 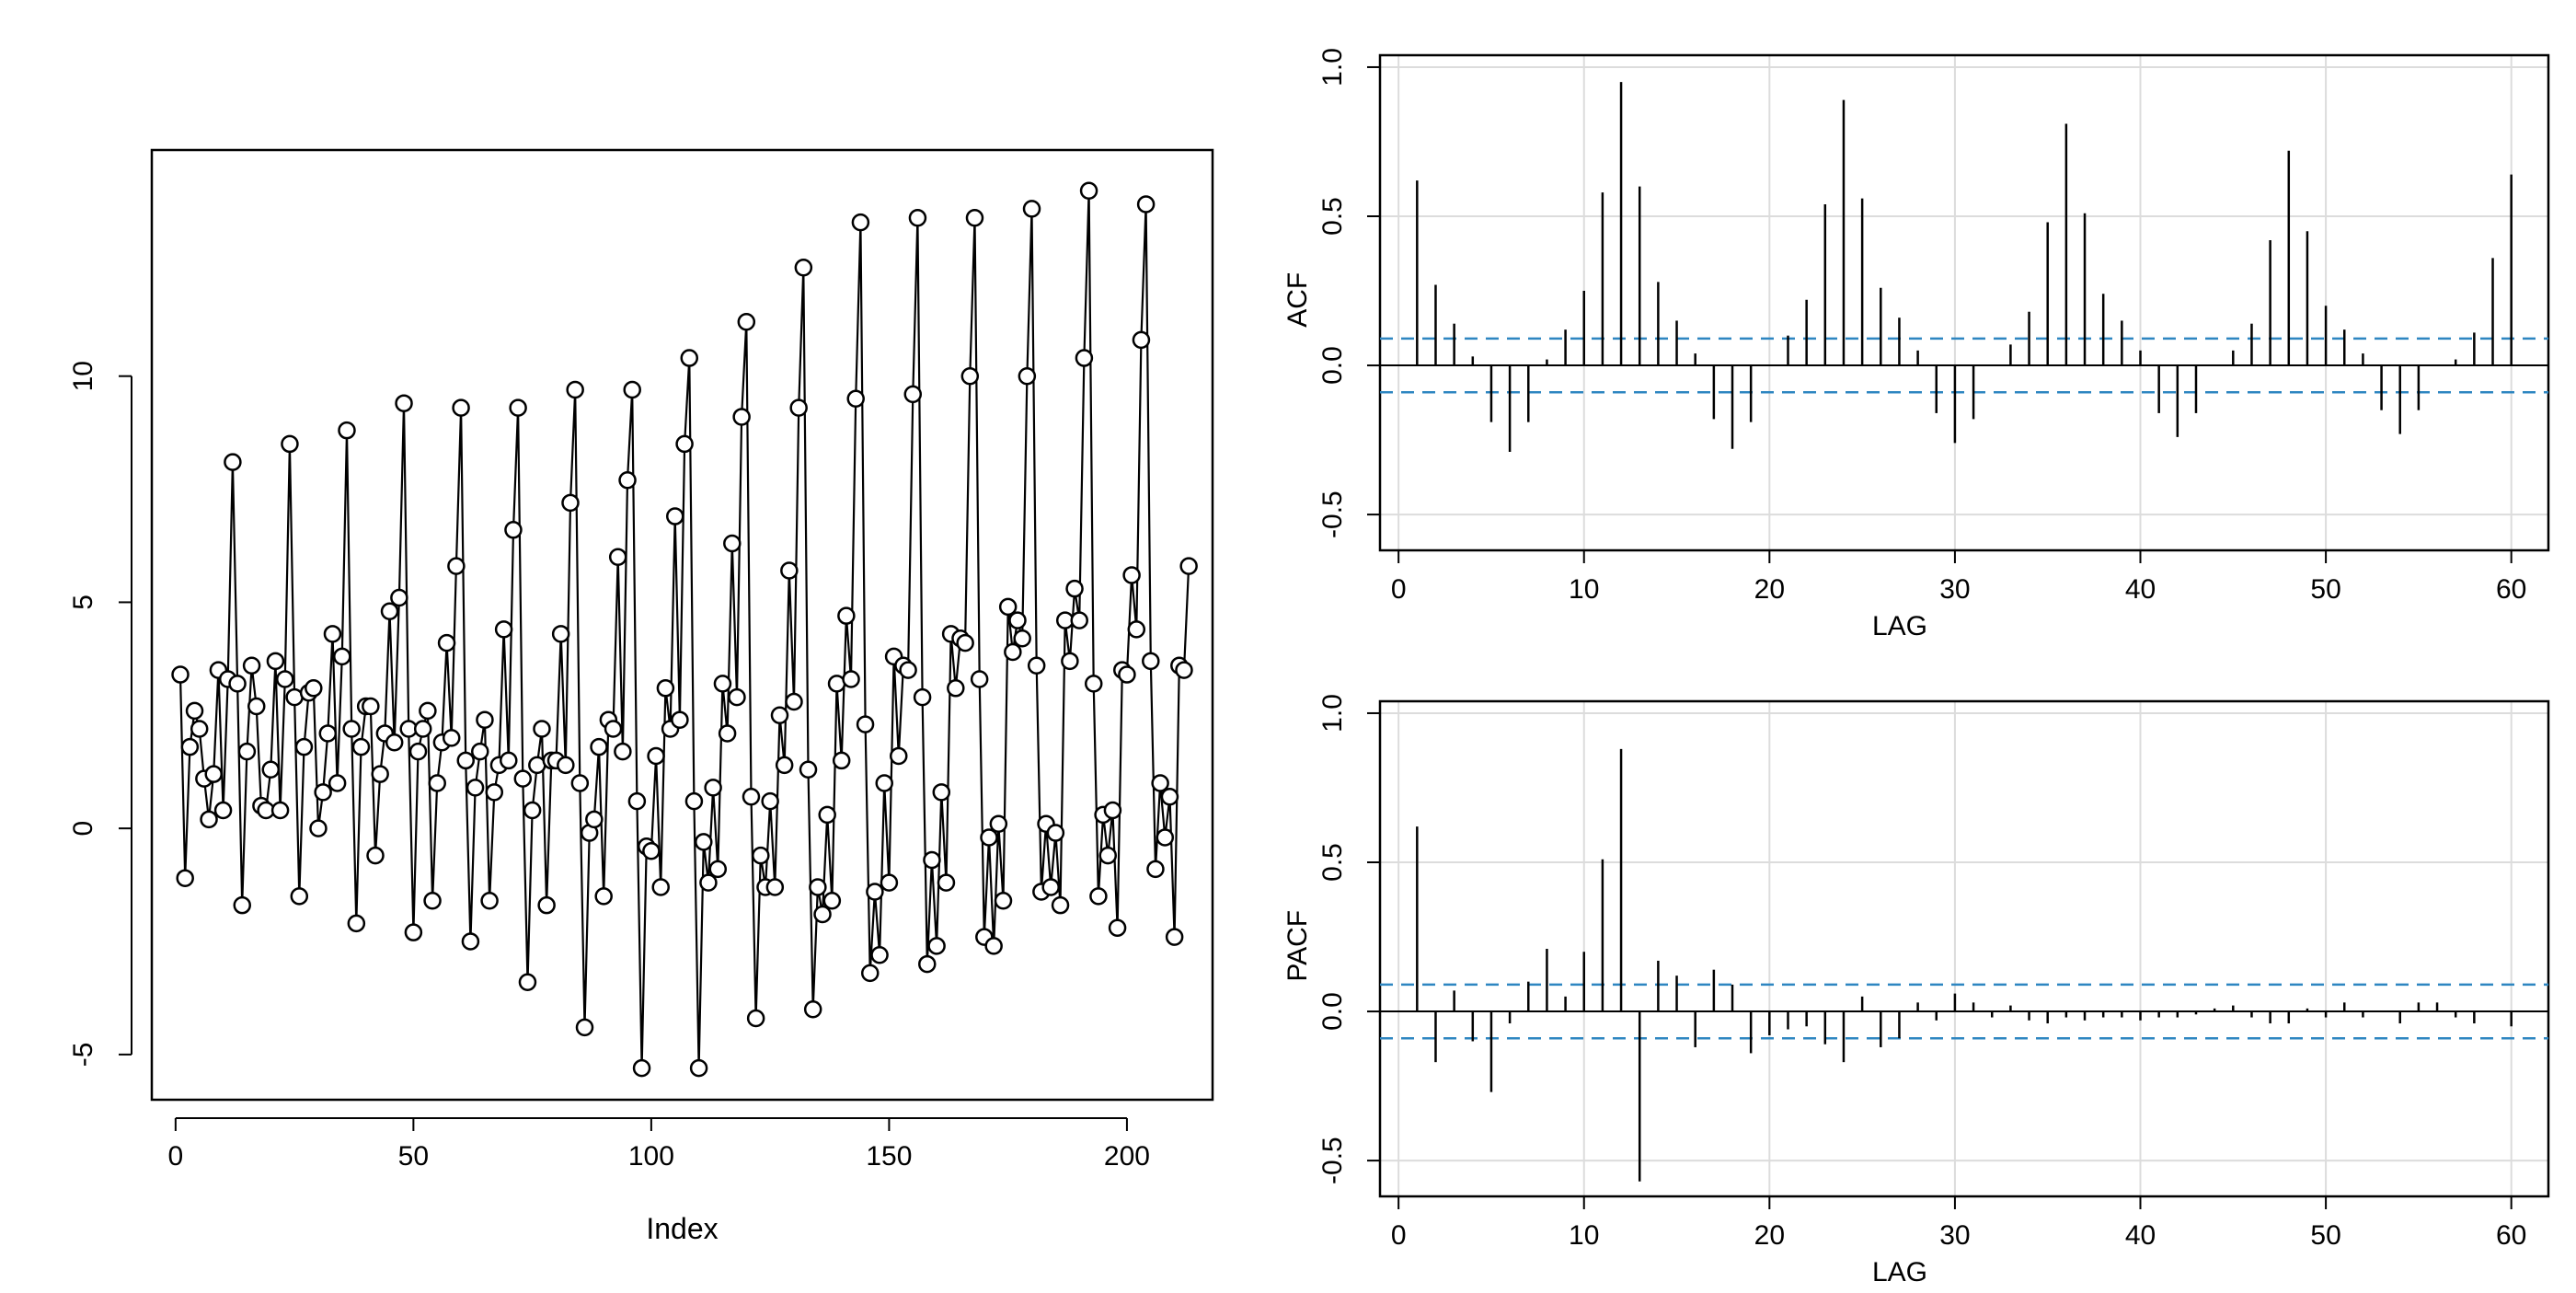 I want to click on y-tick-label: 1.0, so click(x=1332, y=713).